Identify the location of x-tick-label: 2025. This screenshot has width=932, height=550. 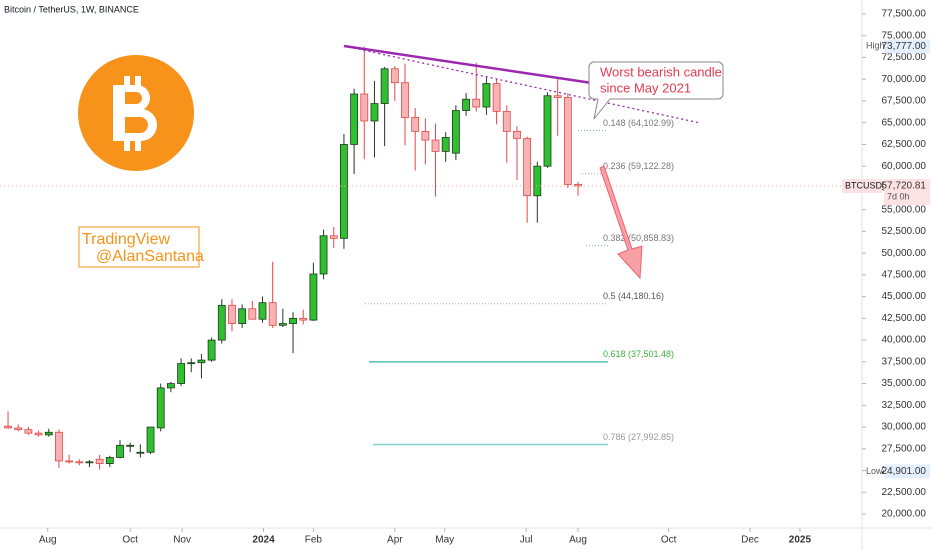
(800, 540).